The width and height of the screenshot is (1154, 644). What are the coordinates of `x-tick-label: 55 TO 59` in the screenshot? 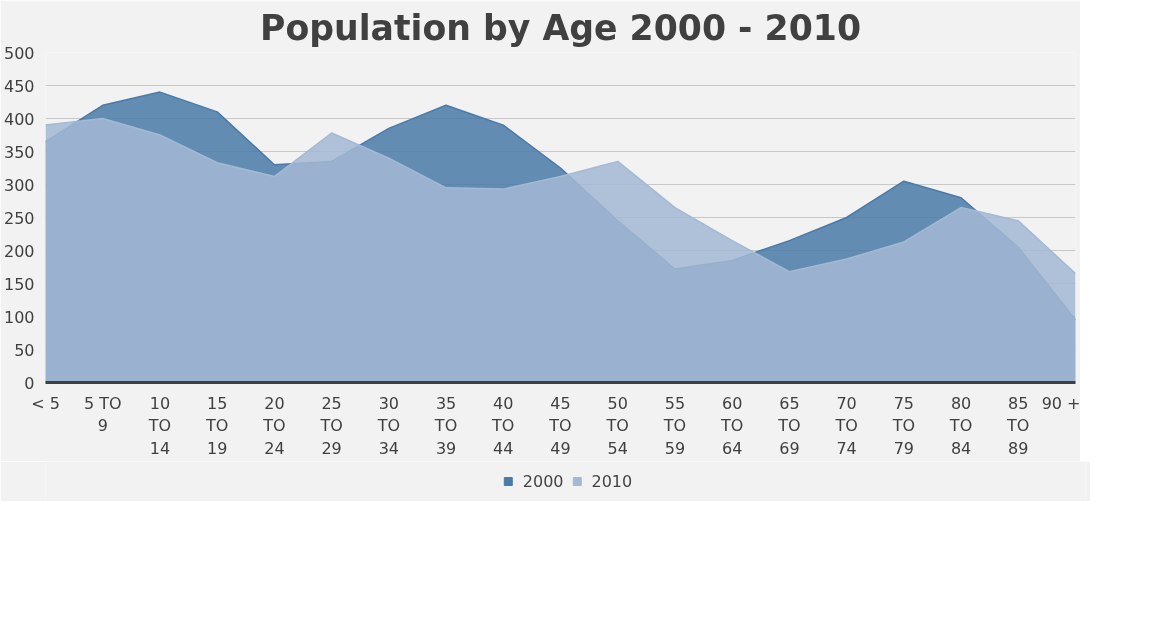 It's located at (674, 426).